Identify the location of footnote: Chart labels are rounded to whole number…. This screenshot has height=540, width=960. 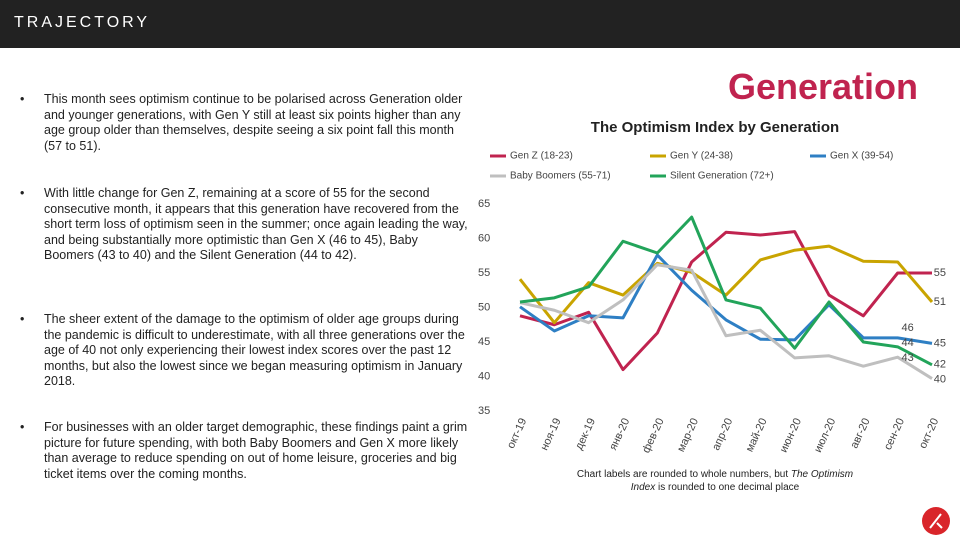
(715, 481).